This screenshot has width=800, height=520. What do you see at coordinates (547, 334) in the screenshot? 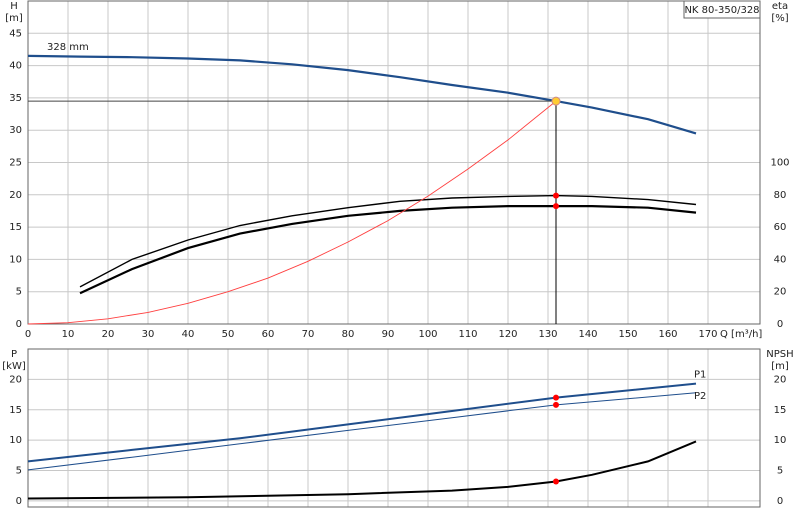
I see `x-tick-label: 130` at bounding box center [547, 334].